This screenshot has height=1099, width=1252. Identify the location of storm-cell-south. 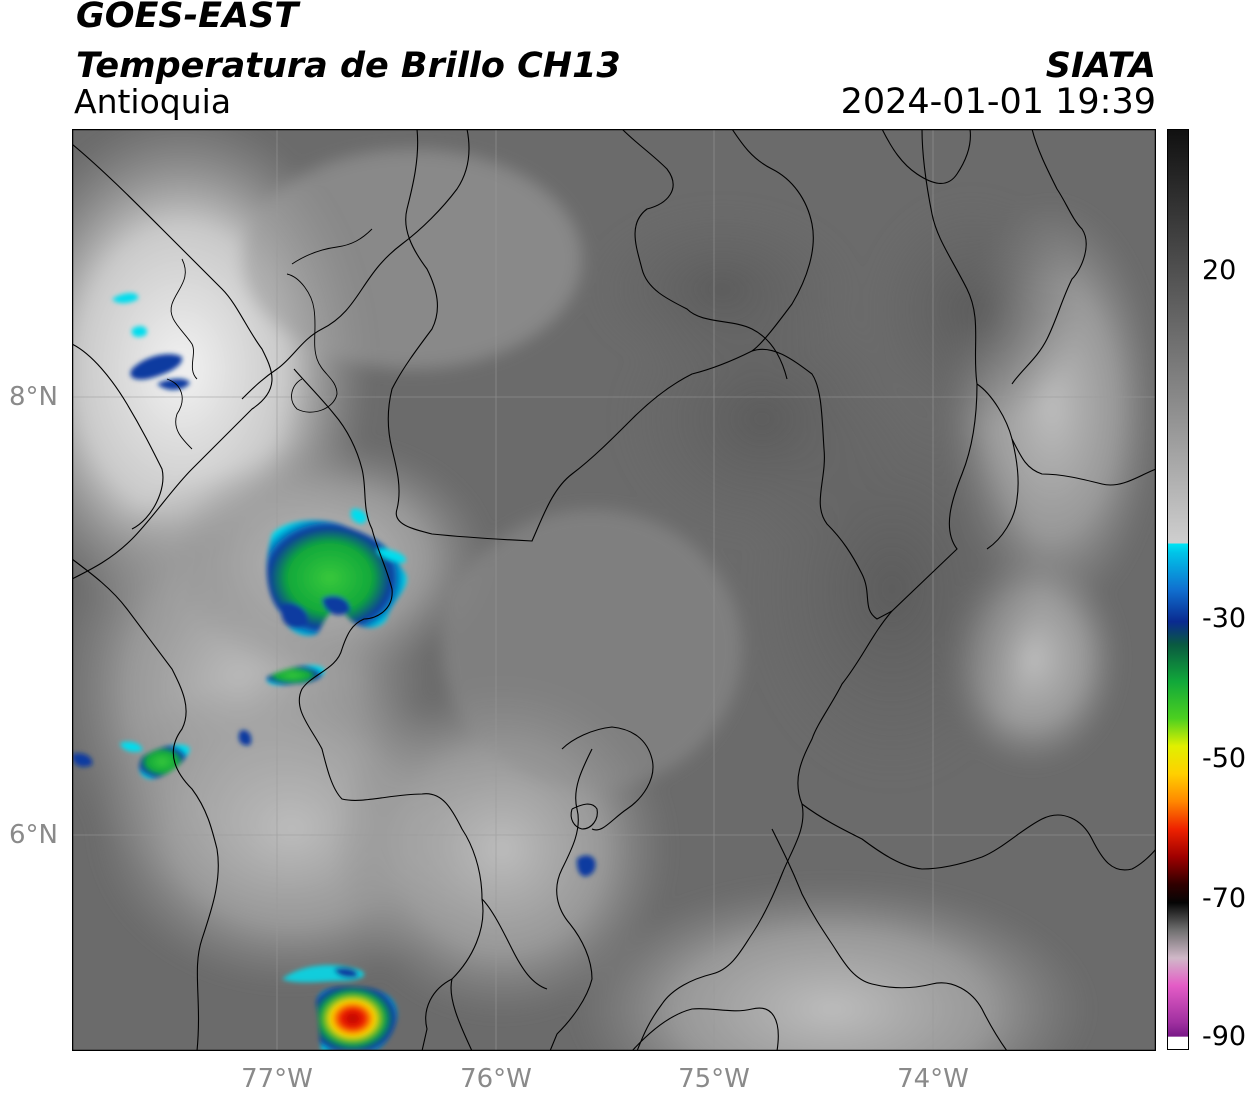
(357, 1018).